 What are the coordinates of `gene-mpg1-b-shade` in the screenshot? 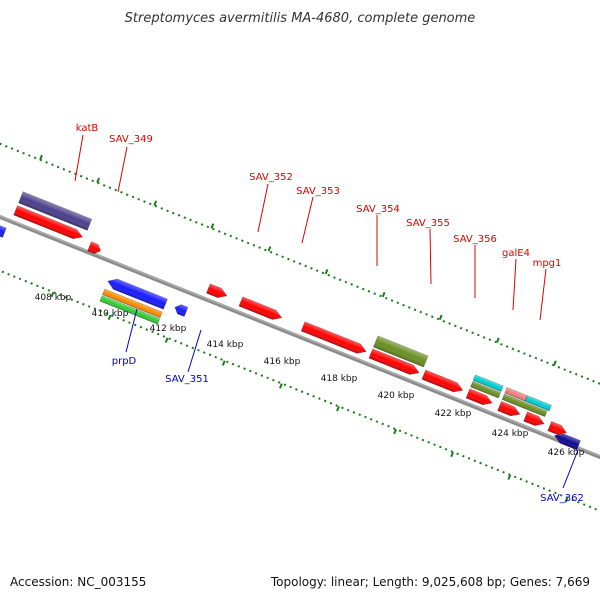 It's located at (525, 405).